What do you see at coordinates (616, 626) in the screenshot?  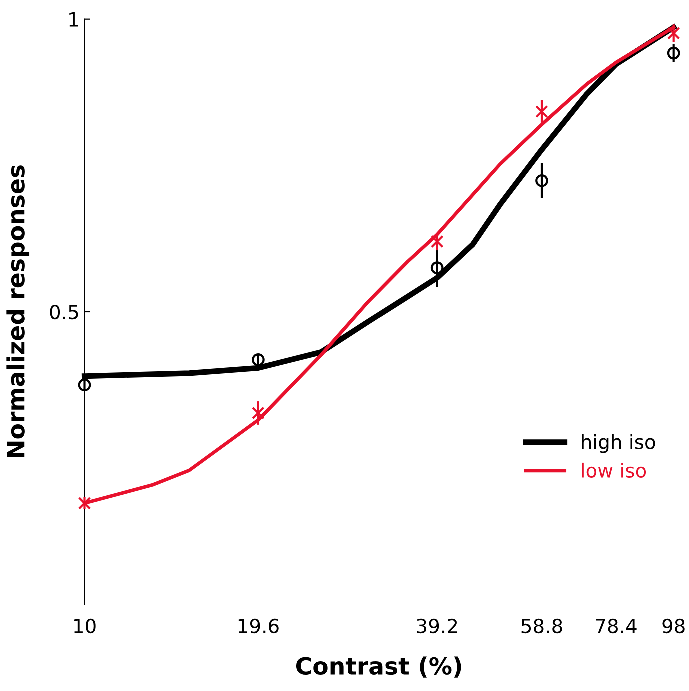 I see `x-tick-label: 78.4` at bounding box center [616, 626].